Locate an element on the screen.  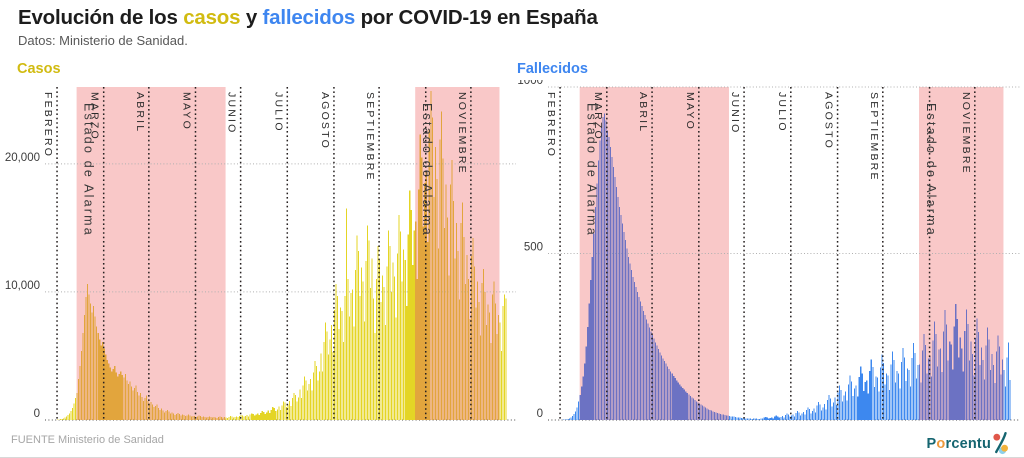
brand-name: Porcentu is located at coordinates (958, 443).